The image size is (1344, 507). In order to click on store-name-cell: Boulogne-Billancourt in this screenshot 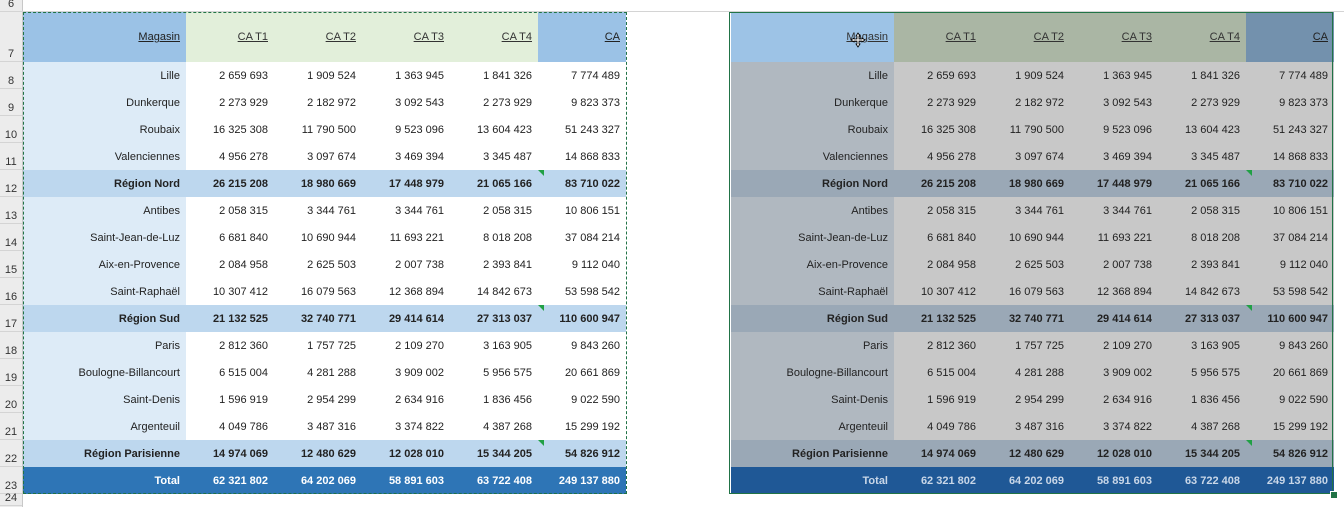, I will do `click(104, 372)`.